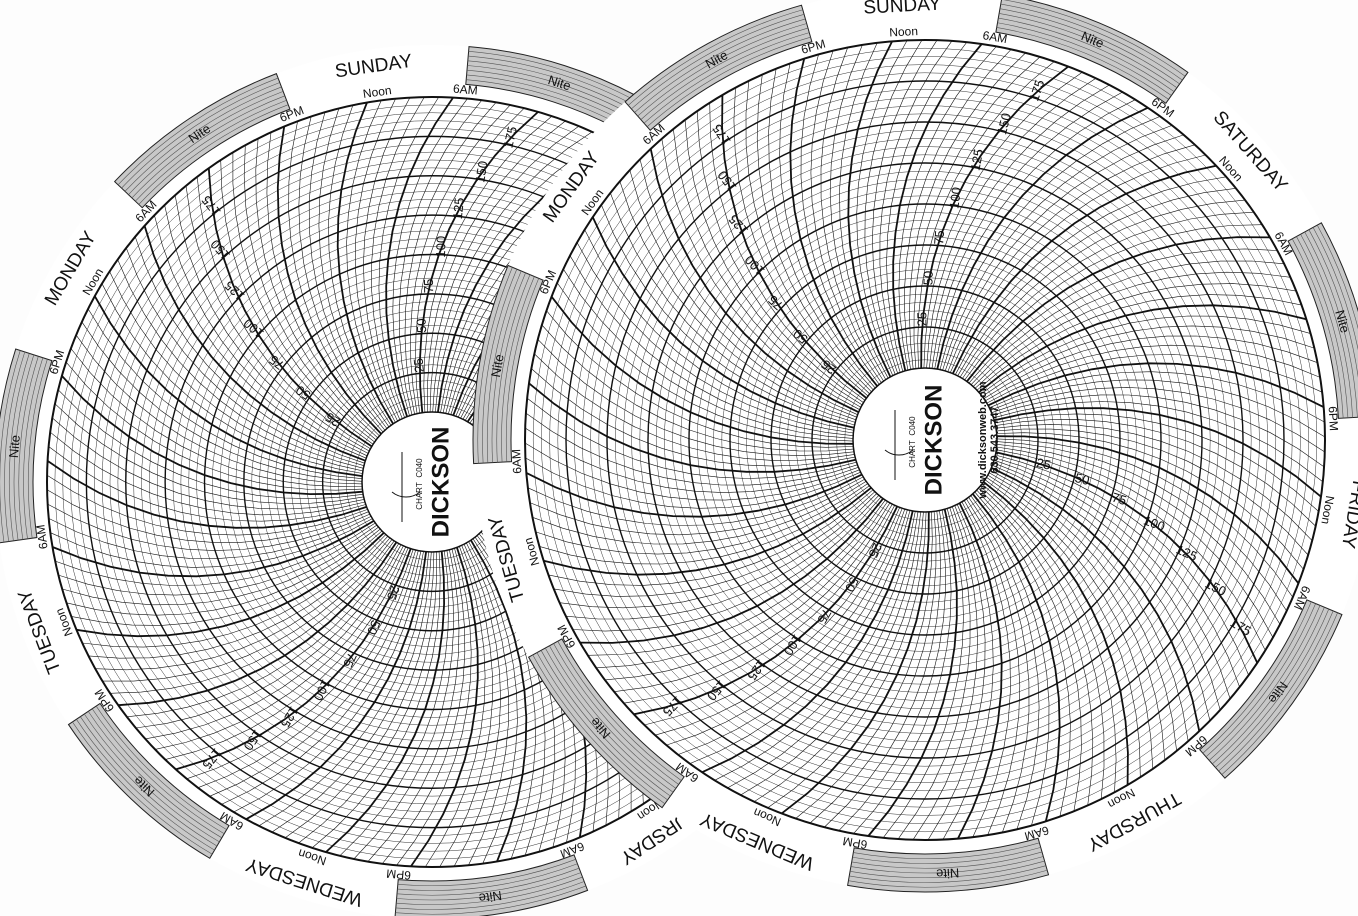  Describe the element at coordinates (875, 550) in the screenshot. I see `scale-label: 25` at that location.